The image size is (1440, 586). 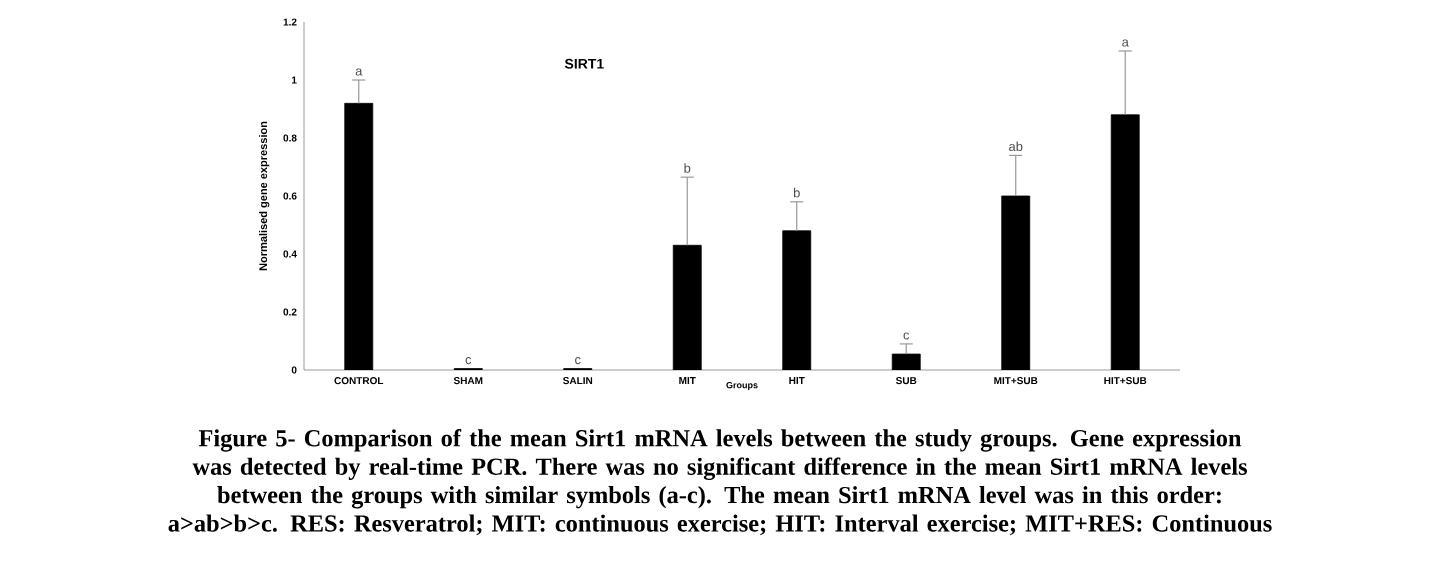 I want to click on caption: Figure 5- Comparison of the mean Sirt1 mRNA levels between the study groups. Gene expression was detected by real-time PCR. There was no significant difference in the mean Sirt1 mRNA levels between the groups with similar symbols (a-c). The mean Sirt1 mRNA level was in this order: a>ab>b>c. RES: Resveratrol; MIT: continuous exercise; HIT: Interval exercise; MIT+RES: Continuous, so click(x=720, y=482).